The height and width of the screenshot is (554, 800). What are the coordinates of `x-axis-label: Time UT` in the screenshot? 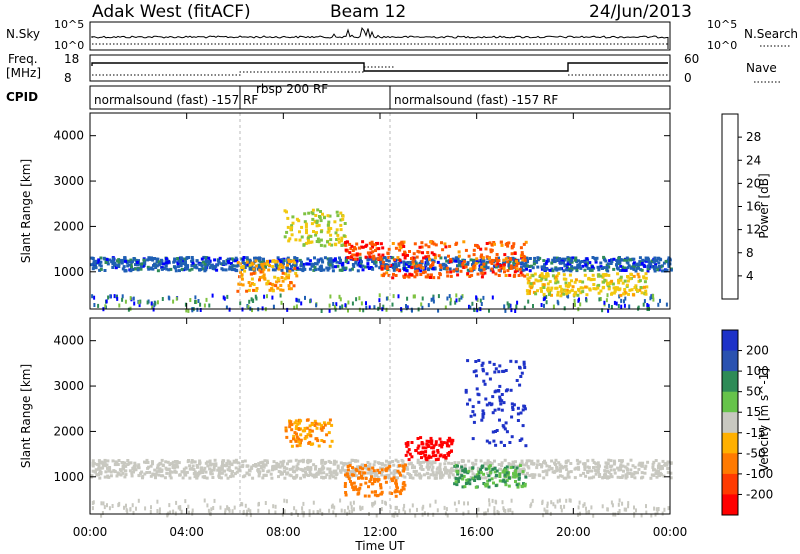 It's located at (379, 546).